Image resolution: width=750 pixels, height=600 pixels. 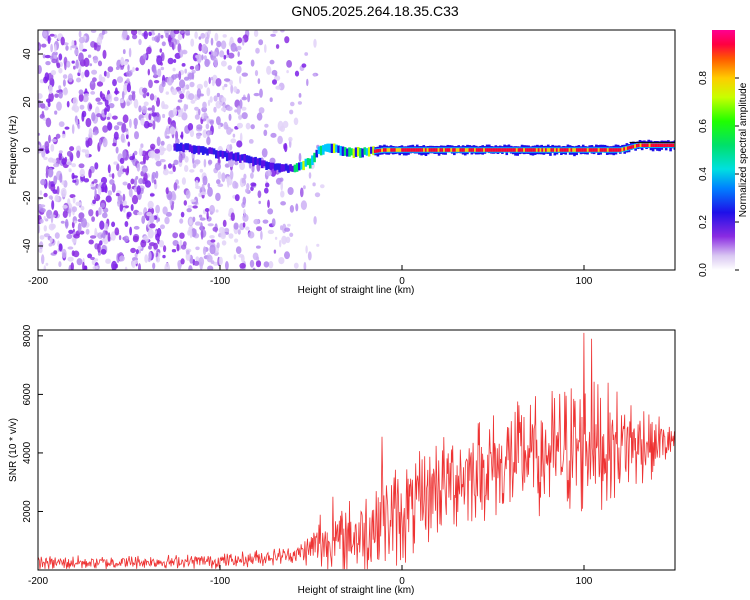 I want to click on colorbar-gradient, so click(x=723, y=150).